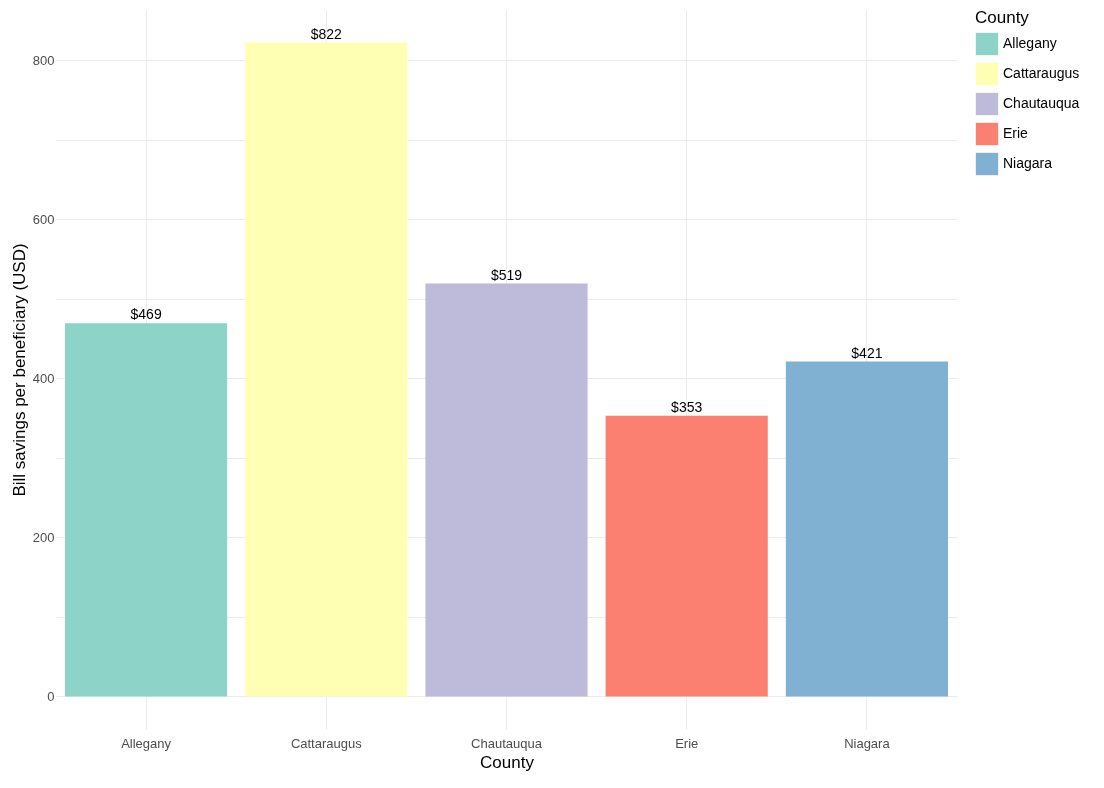 The height and width of the screenshot is (788, 1104). Describe the element at coordinates (1030, 43) in the screenshot. I see `legend-label: Allegany` at that location.